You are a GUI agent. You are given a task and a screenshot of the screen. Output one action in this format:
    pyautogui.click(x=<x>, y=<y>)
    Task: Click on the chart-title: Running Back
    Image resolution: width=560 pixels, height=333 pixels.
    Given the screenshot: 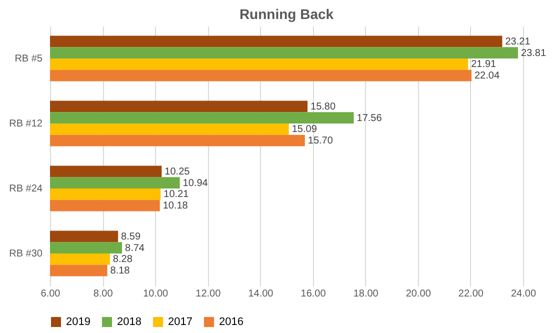 What is the action you would take?
    pyautogui.click(x=286, y=14)
    